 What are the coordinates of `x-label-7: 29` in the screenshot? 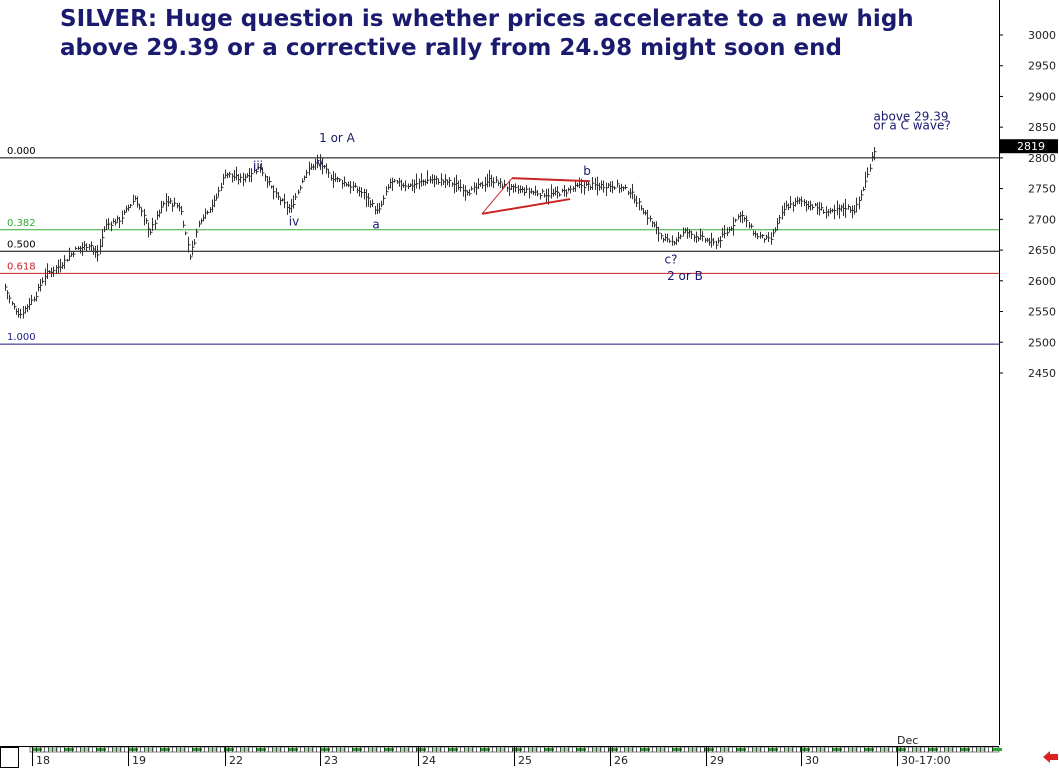 It's located at (717, 760).